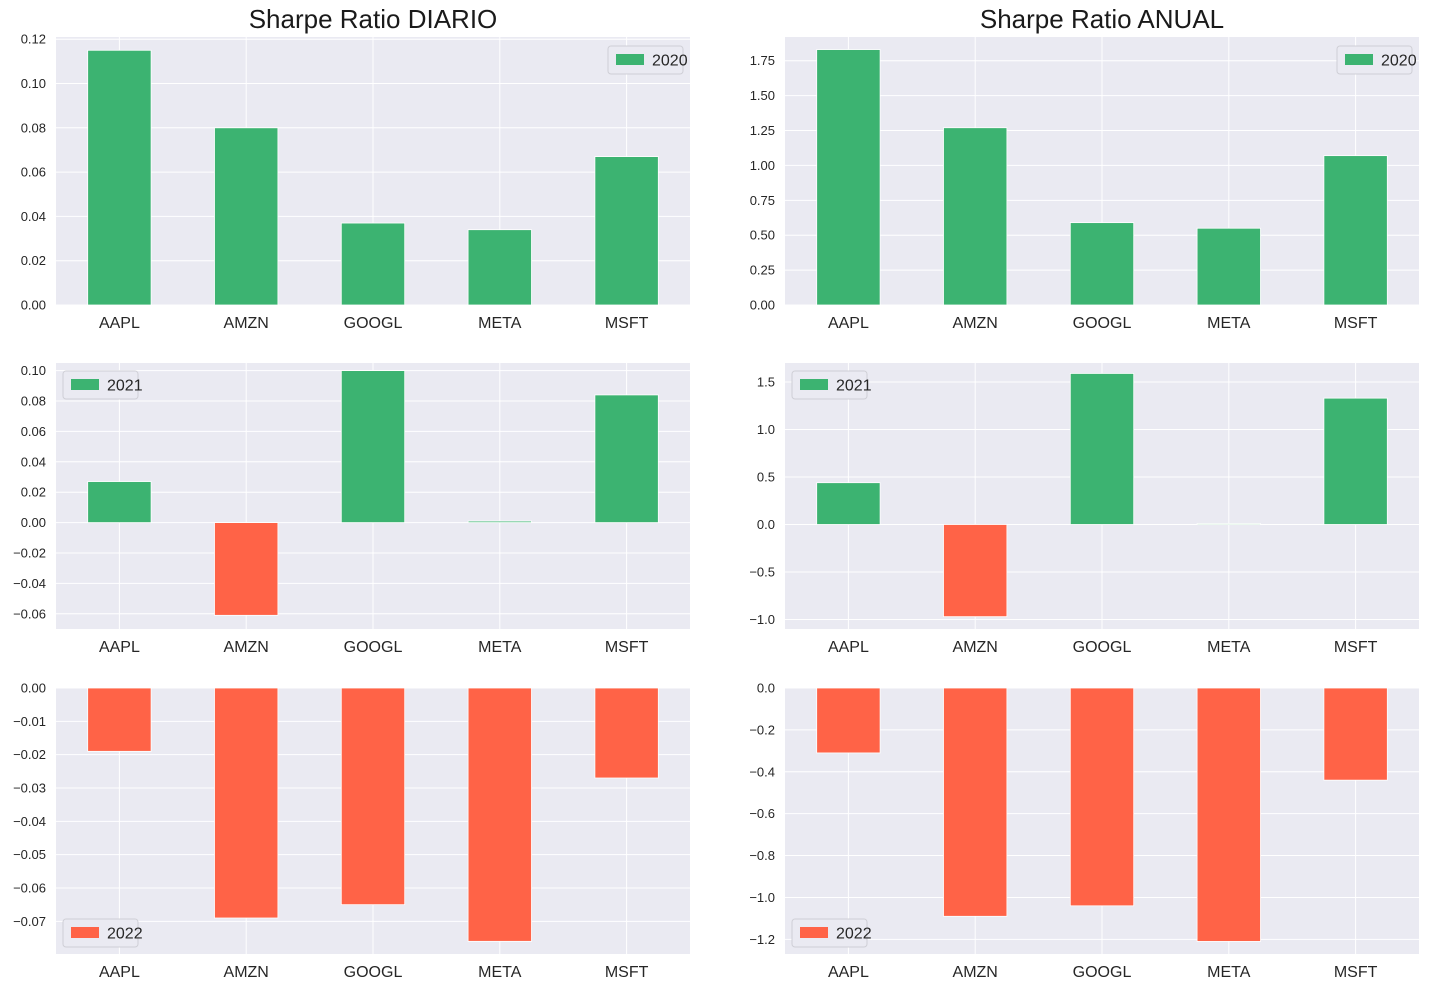 Image resolution: width=1429 pixels, height=989 pixels. What do you see at coordinates (373, 19) in the screenshot?
I see `title-sharpe-diario: Sharpe Ratio DIARIO` at bounding box center [373, 19].